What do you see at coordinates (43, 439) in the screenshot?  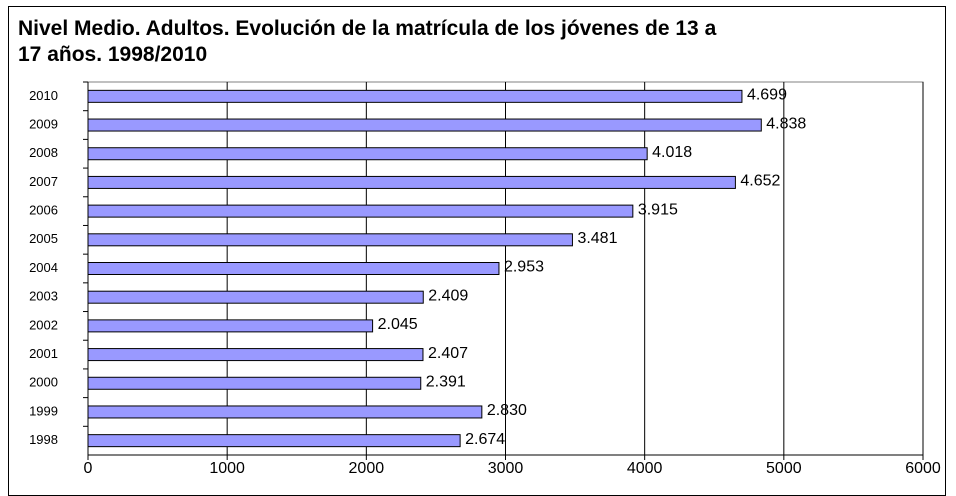 I see `y-tick-label: 1998` at bounding box center [43, 439].